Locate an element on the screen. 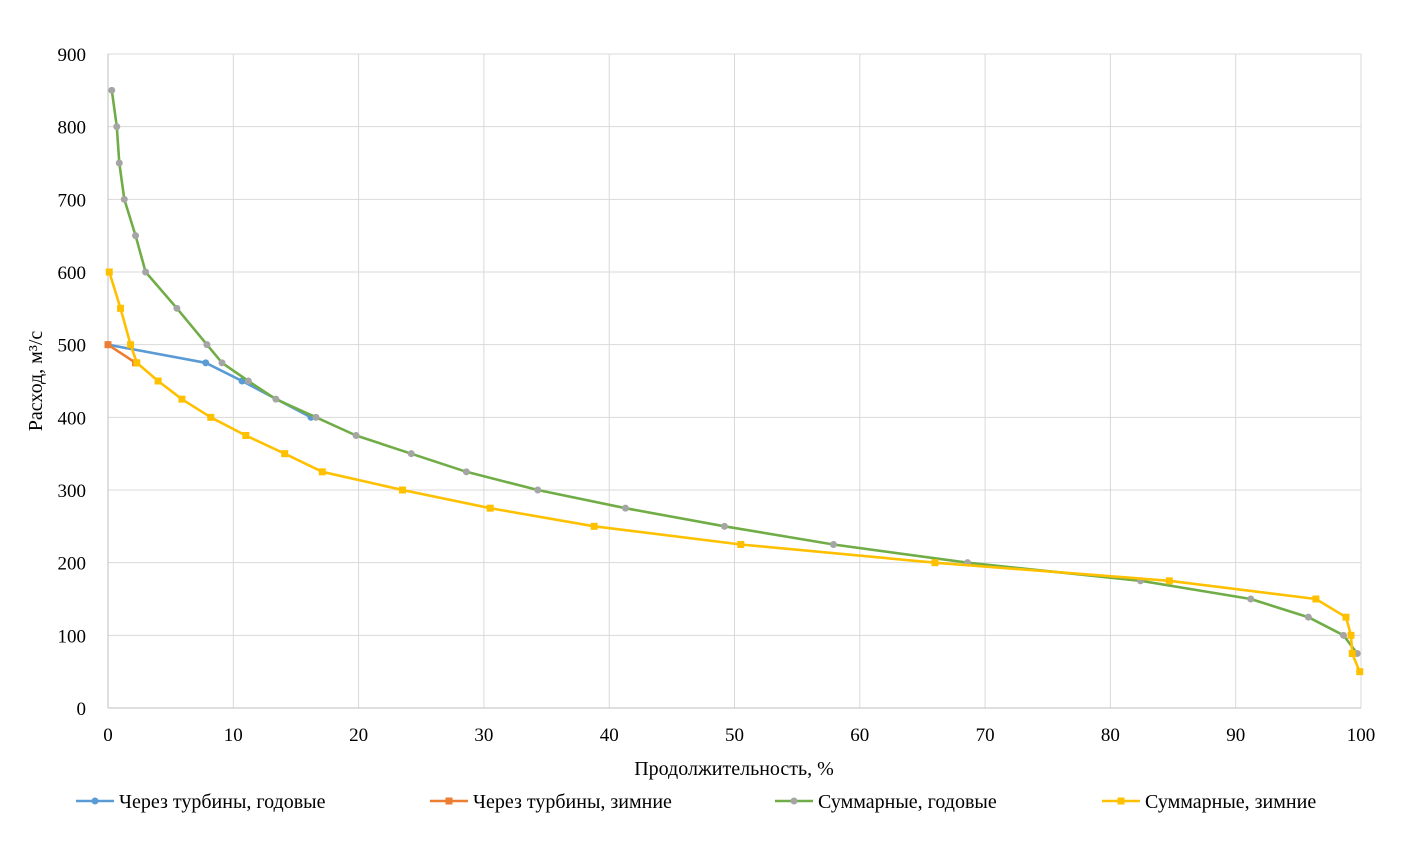  x-tick-label: 40 is located at coordinates (609, 735).